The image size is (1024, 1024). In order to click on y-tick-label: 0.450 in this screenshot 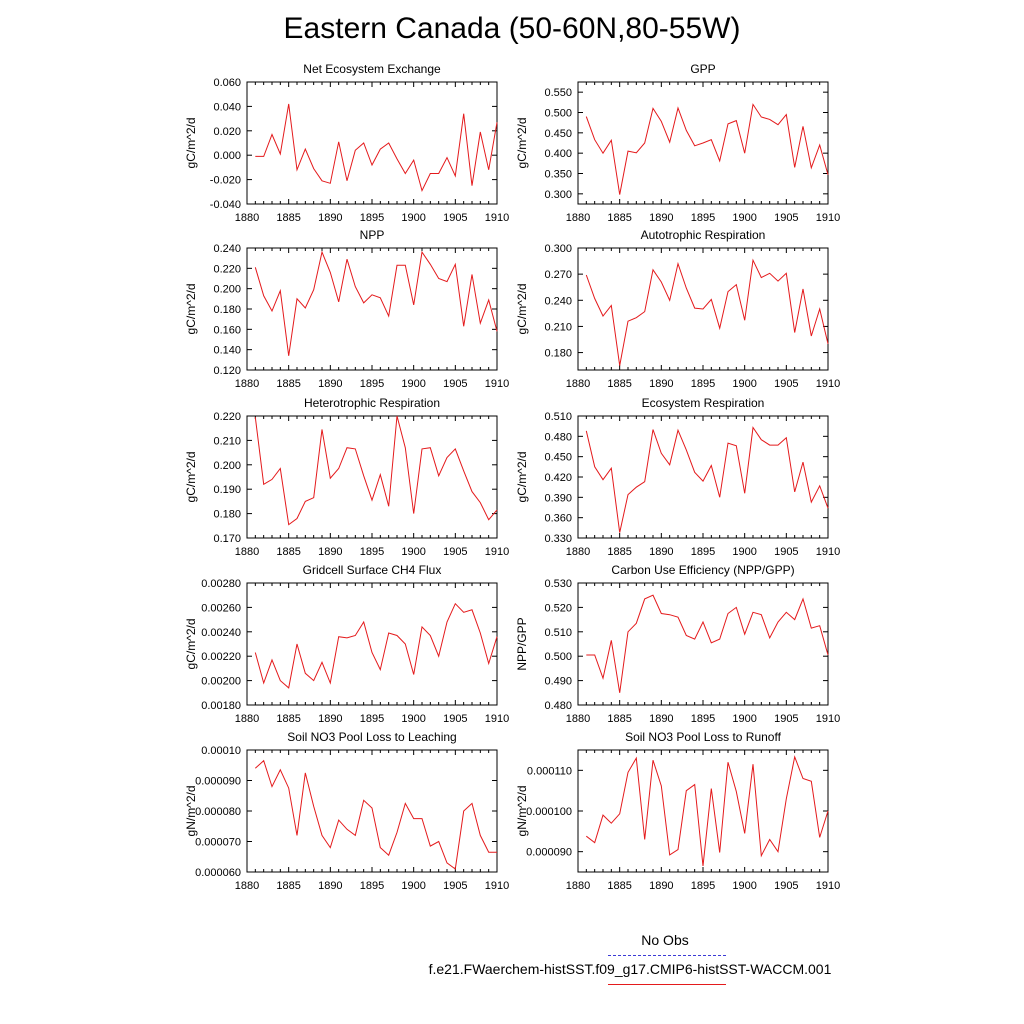, I will do `click(558, 134)`.